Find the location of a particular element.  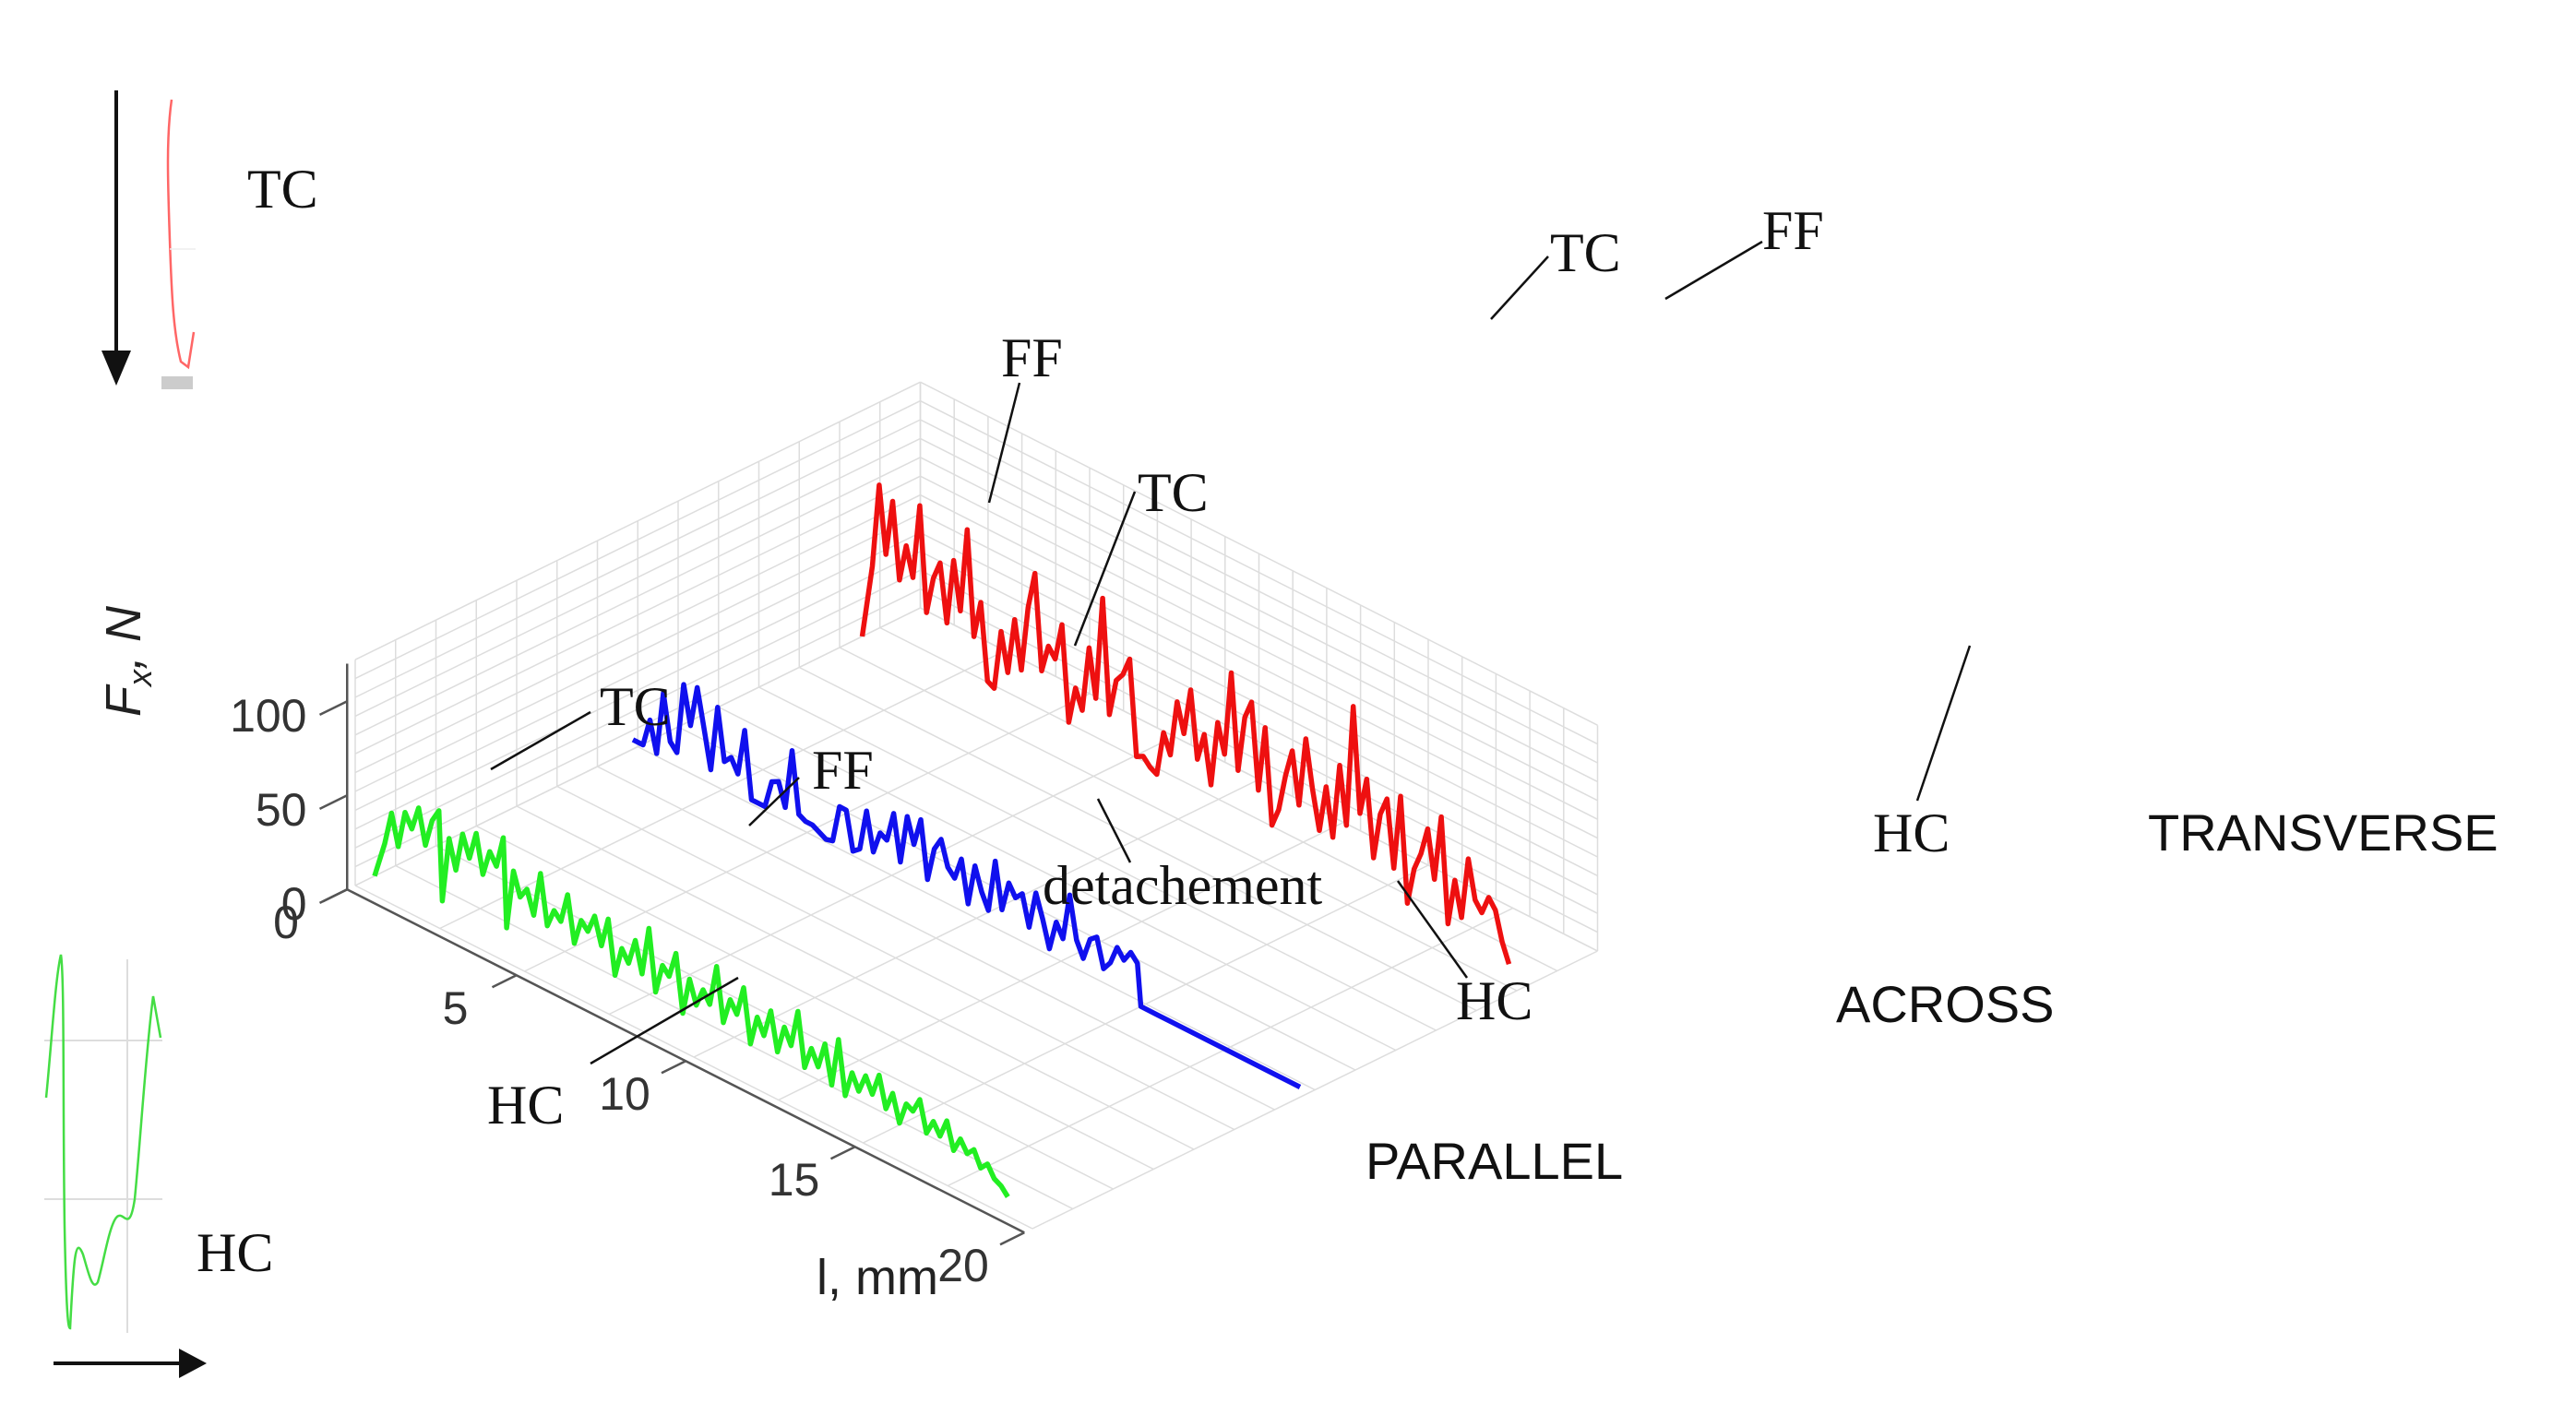

series-label-across: ACROSS is located at coordinates (1946, 1004).